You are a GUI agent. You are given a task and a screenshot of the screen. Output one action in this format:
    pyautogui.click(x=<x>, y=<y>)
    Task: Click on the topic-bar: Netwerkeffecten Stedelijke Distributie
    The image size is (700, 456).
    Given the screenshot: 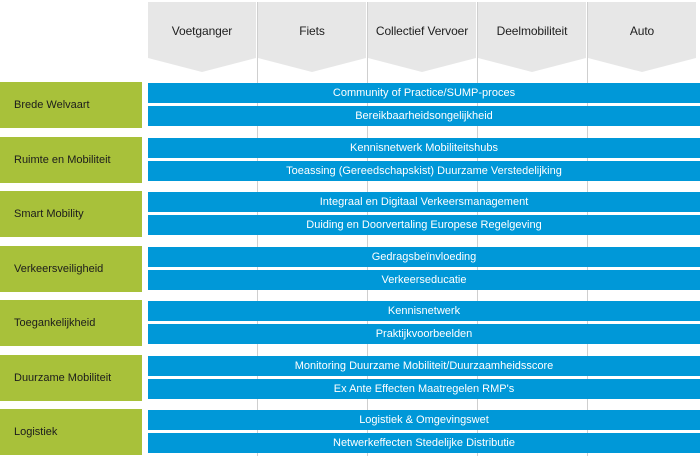 What is the action you would take?
    pyautogui.click(x=424, y=443)
    